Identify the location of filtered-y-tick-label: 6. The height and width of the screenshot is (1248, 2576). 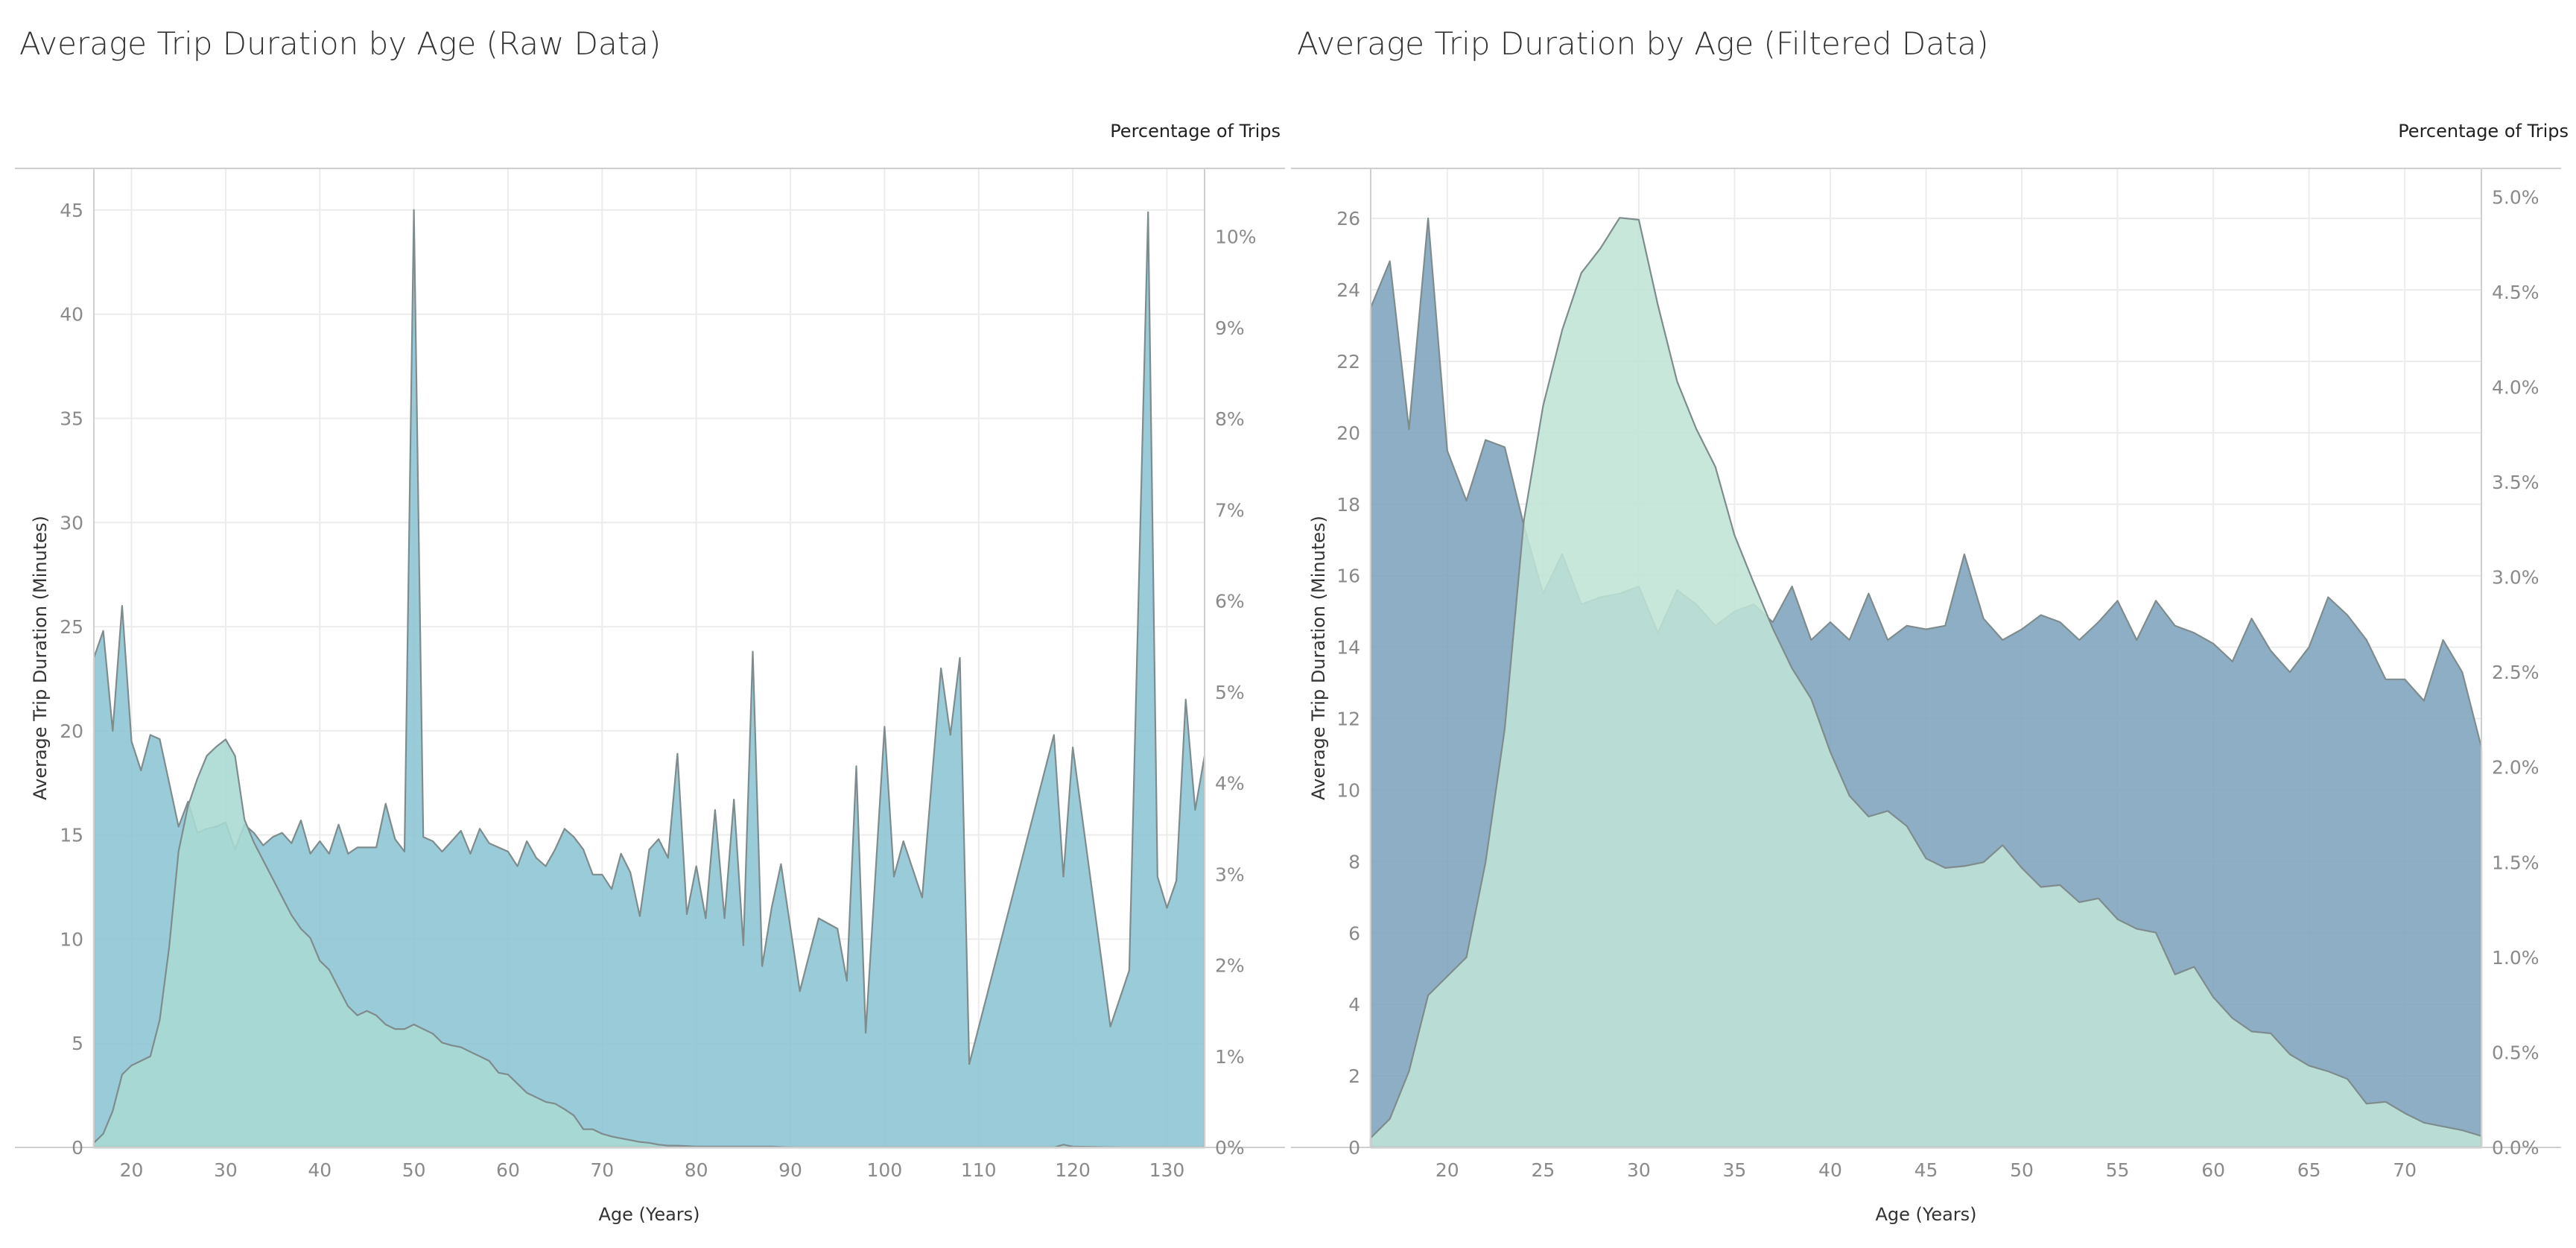
(1354, 933).